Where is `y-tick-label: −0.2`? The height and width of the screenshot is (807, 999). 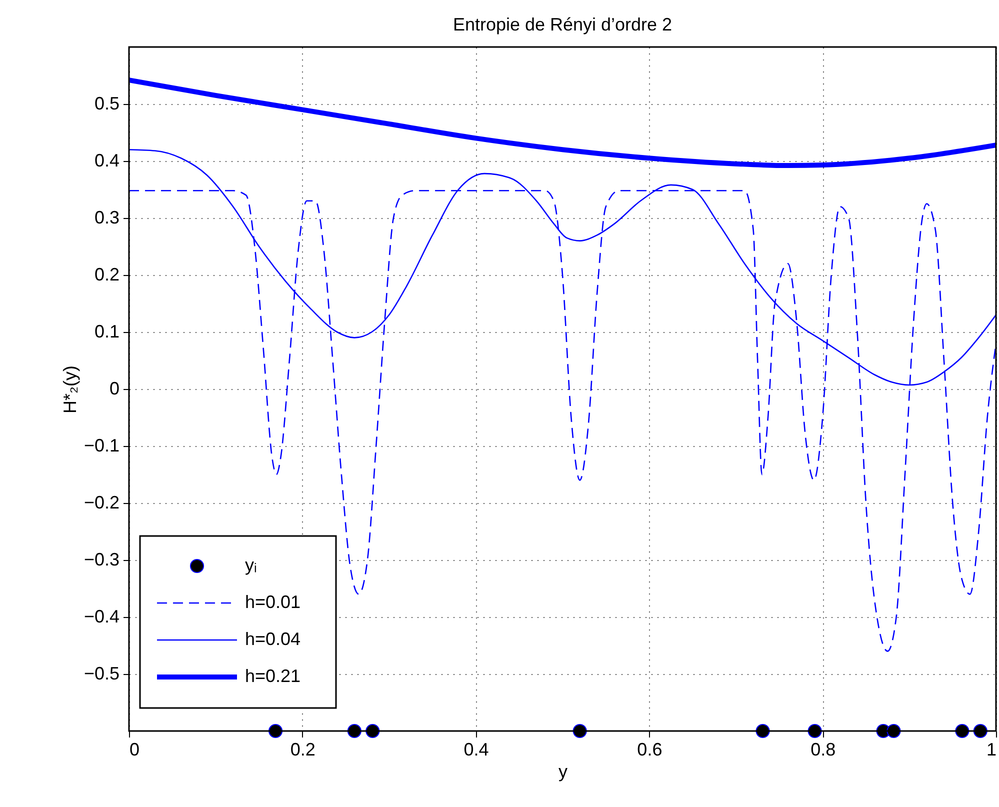 y-tick-label: −0.2 is located at coordinates (102, 502).